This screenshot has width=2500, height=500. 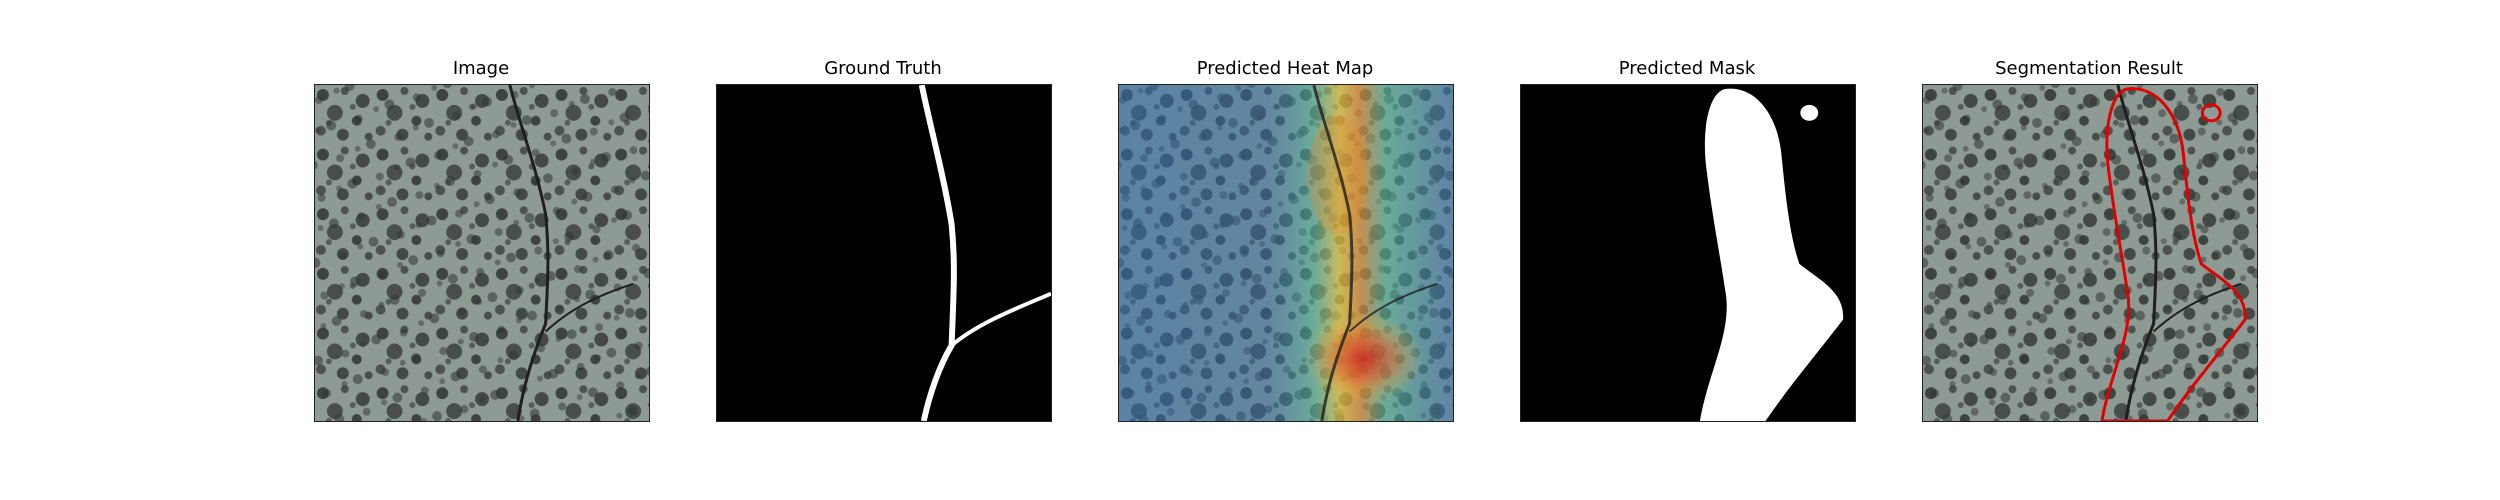 What do you see at coordinates (589, 307) in the screenshot?
I see `crack-branch` at bounding box center [589, 307].